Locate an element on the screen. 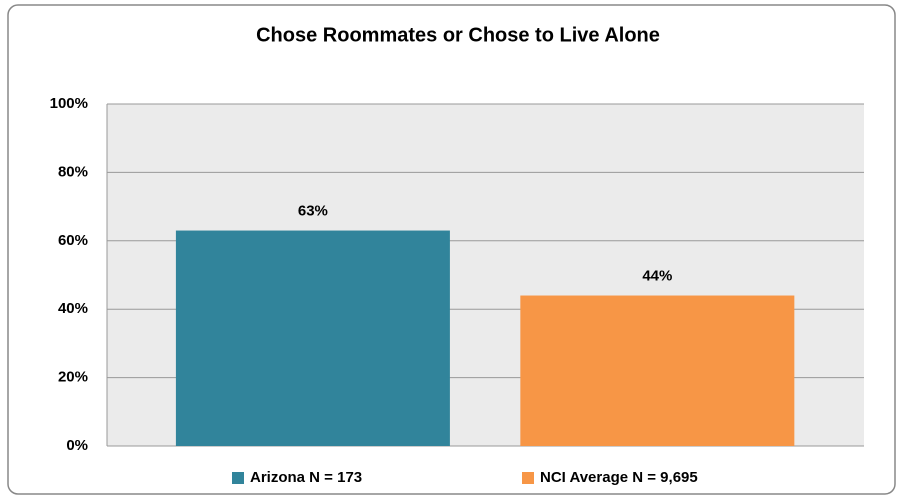 The height and width of the screenshot is (501, 903). y-tick-label: 100% is located at coordinates (69, 103).